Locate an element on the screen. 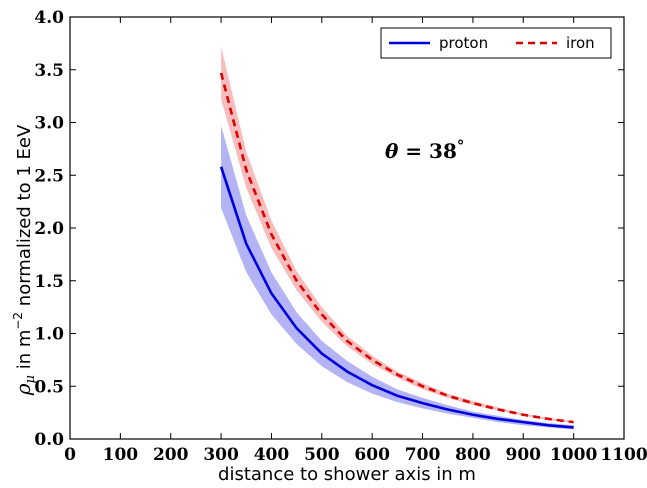 Image resolution: width=647 pixels, height=488 pixels. x-tick-label: 600 is located at coordinates (372, 455).